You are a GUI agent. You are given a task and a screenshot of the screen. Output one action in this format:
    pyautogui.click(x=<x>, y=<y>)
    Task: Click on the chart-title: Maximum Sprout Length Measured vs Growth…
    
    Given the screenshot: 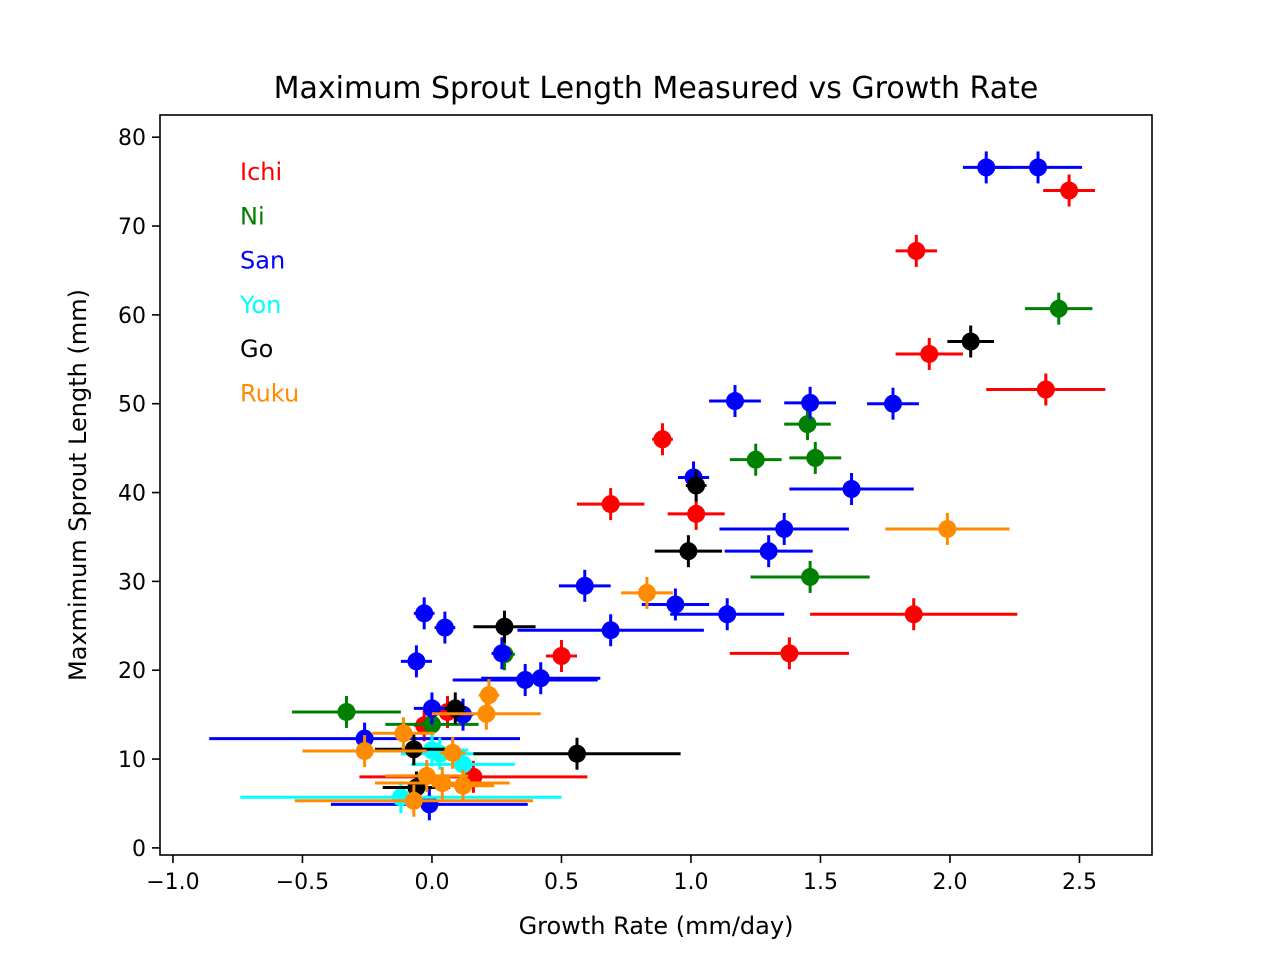 What is the action you would take?
    pyautogui.click(x=656, y=88)
    